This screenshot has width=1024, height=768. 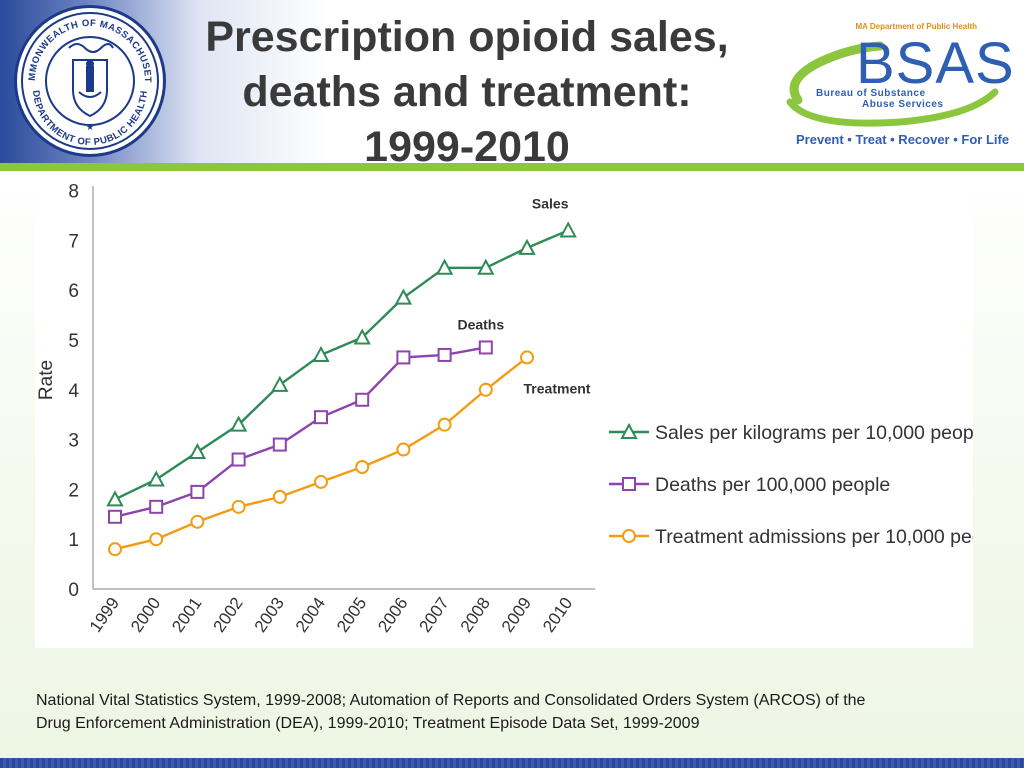 I want to click on x-tick-label: 2001, so click(x=186, y=615).